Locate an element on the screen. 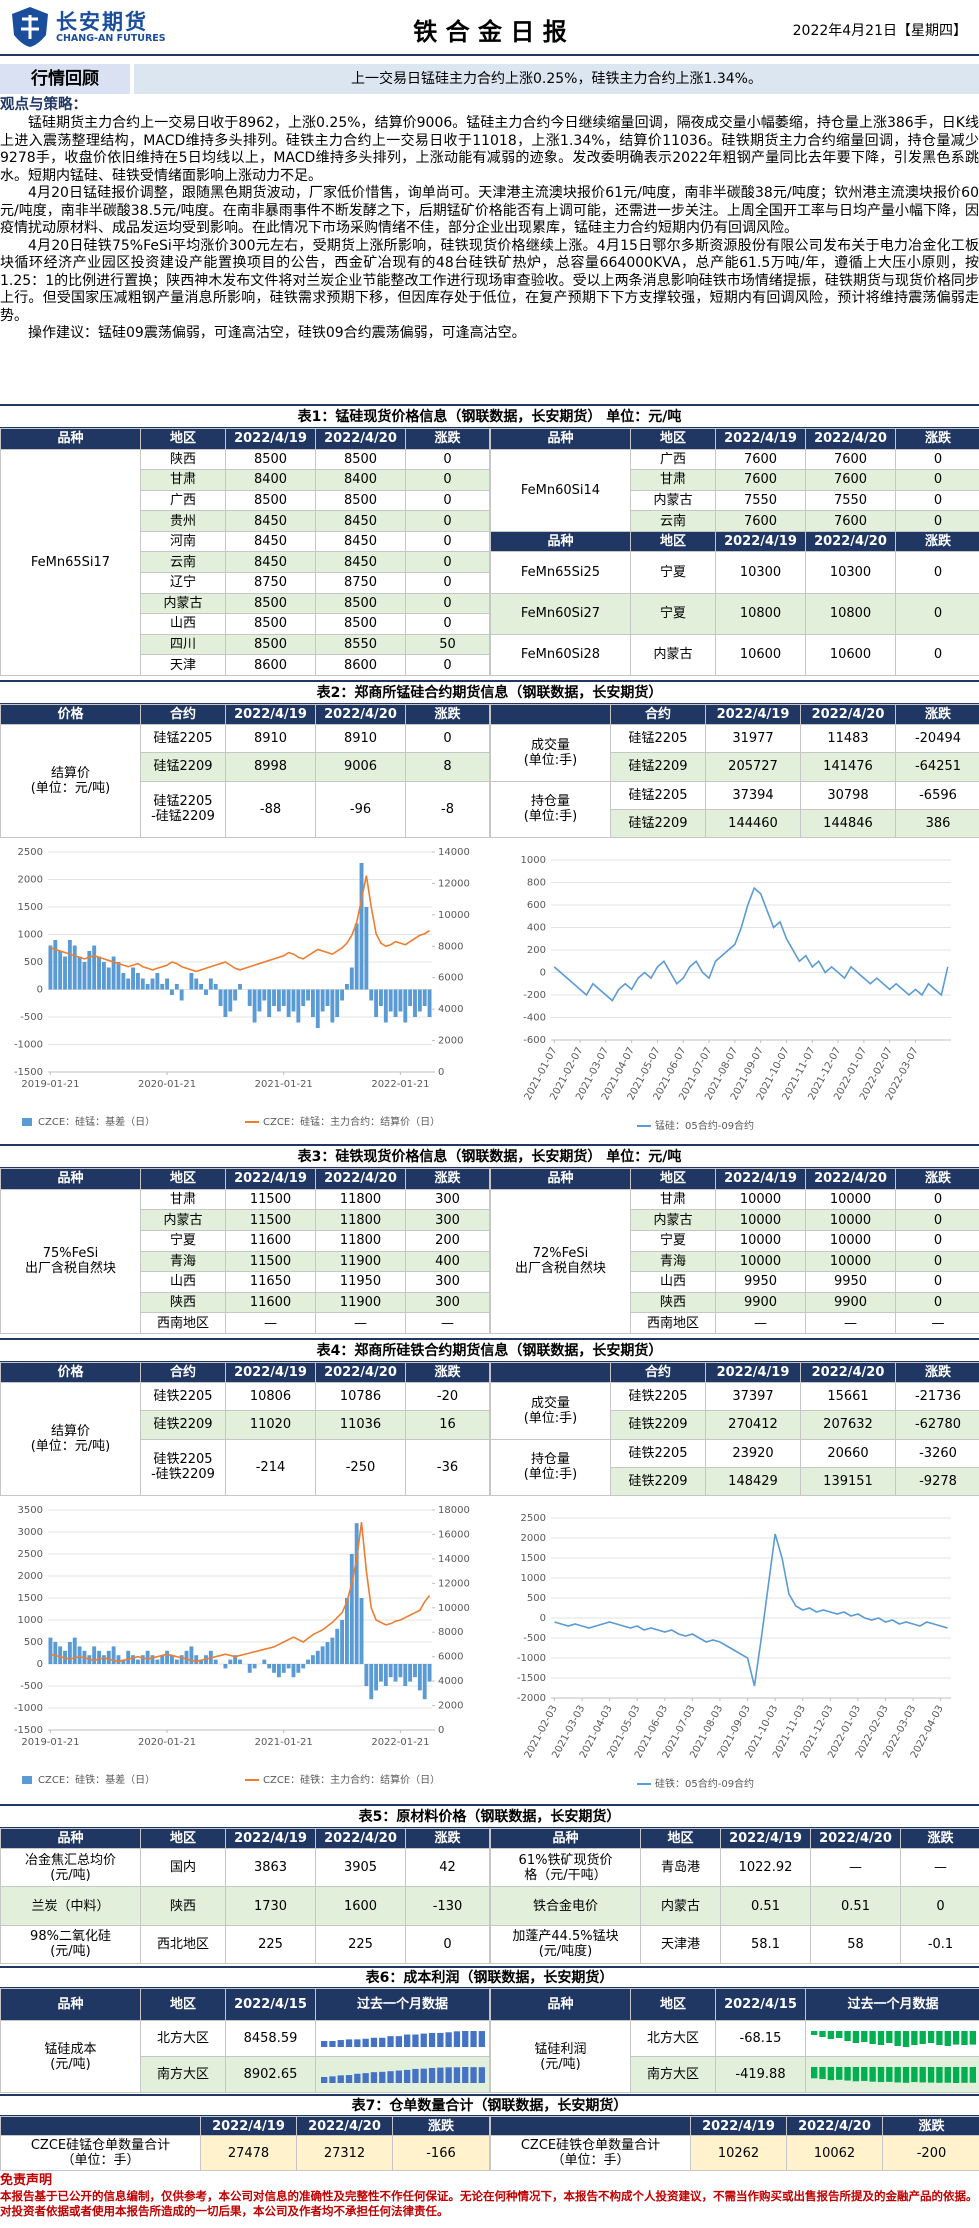  x-tick-label: 2021-01-21 is located at coordinates (284, 1742).